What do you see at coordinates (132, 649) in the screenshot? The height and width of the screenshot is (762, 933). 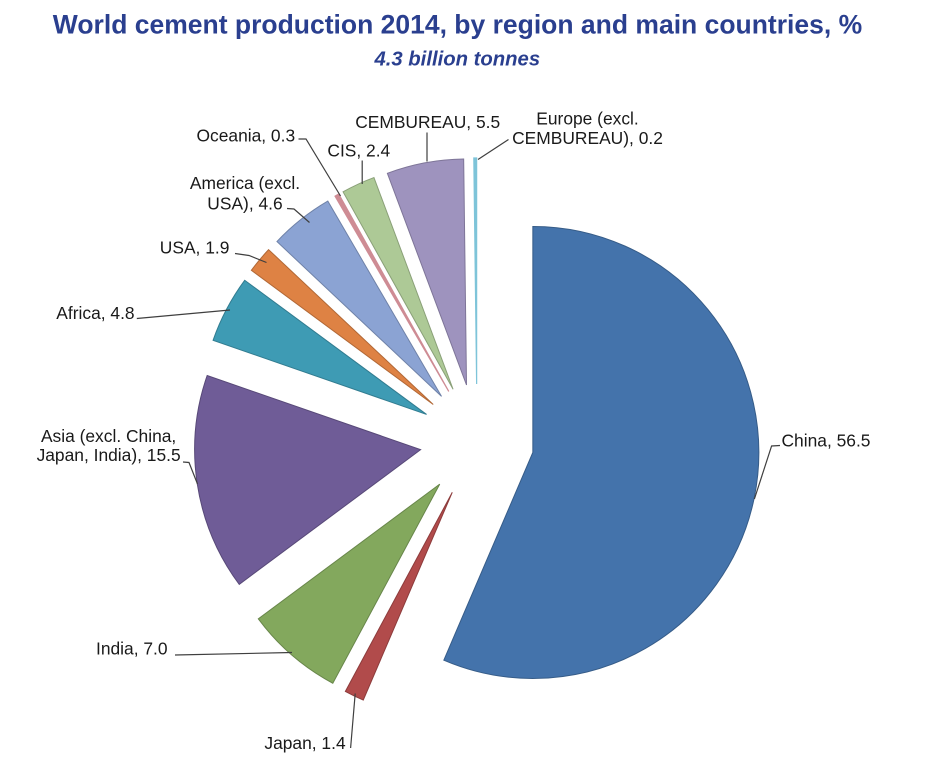 I see `svg-text: India, 7.0` at bounding box center [132, 649].